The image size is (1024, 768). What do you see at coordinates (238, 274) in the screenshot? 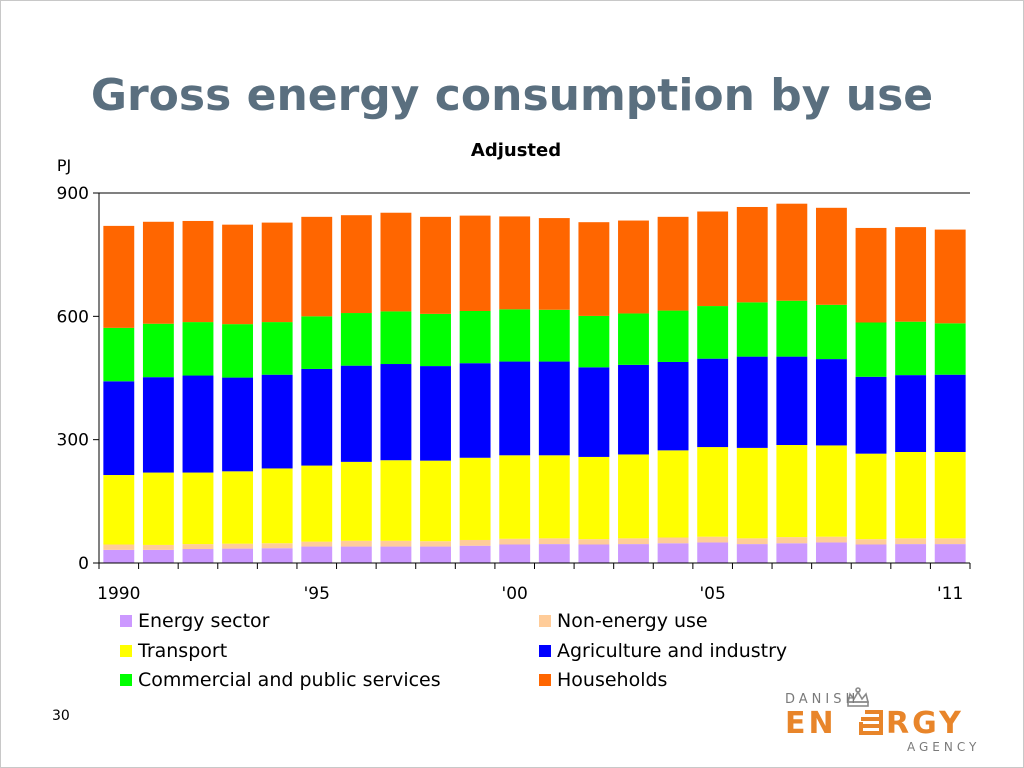
I see `bar-segment-1993-s5` at bounding box center [238, 274].